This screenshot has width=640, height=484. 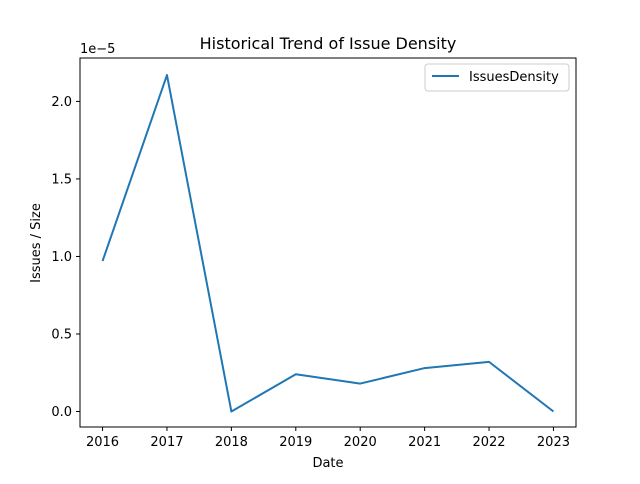 What do you see at coordinates (327, 463) in the screenshot?
I see `x-axis-label: Date` at bounding box center [327, 463].